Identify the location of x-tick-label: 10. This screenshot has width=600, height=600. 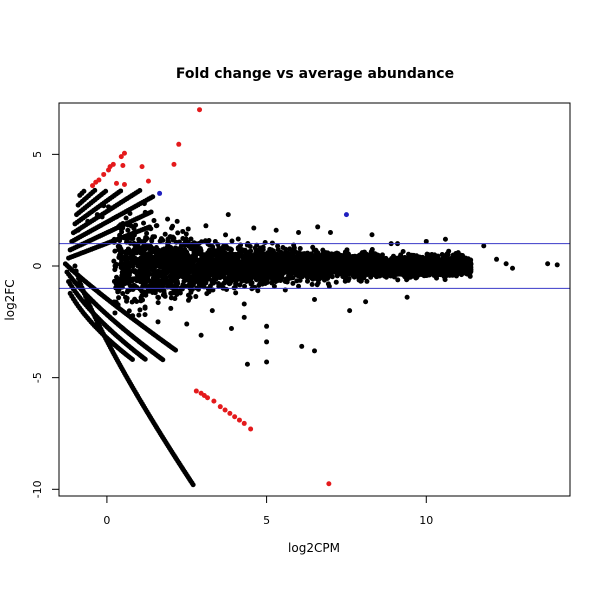
(426, 520).